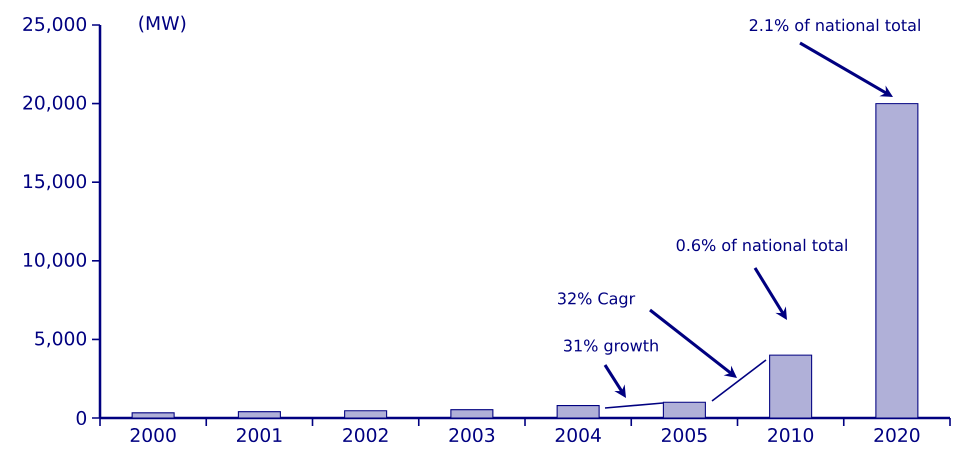 The height and width of the screenshot is (459, 956). Describe the element at coordinates (81, 418) in the screenshot. I see `y-tick-label: 0` at that location.